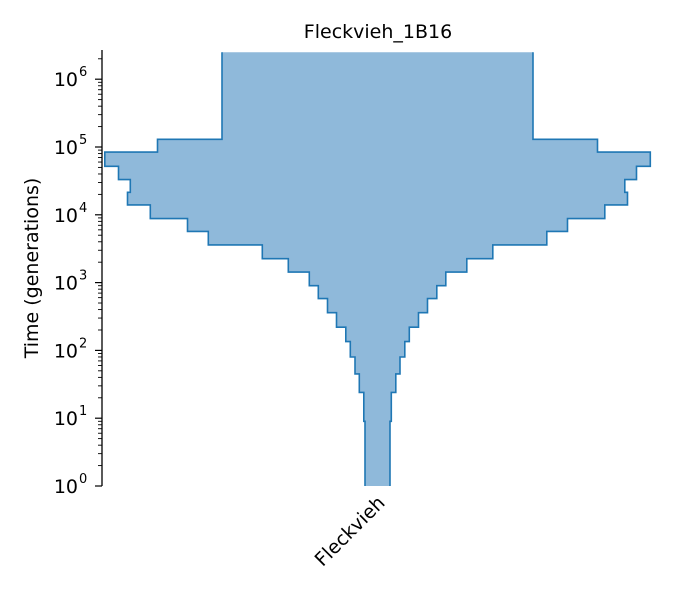 Image resolution: width=675 pixels, height=600 pixels. What do you see at coordinates (83, 276) in the screenshot?
I see `y-tick-exponent: 3` at bounding box center [83, 276].